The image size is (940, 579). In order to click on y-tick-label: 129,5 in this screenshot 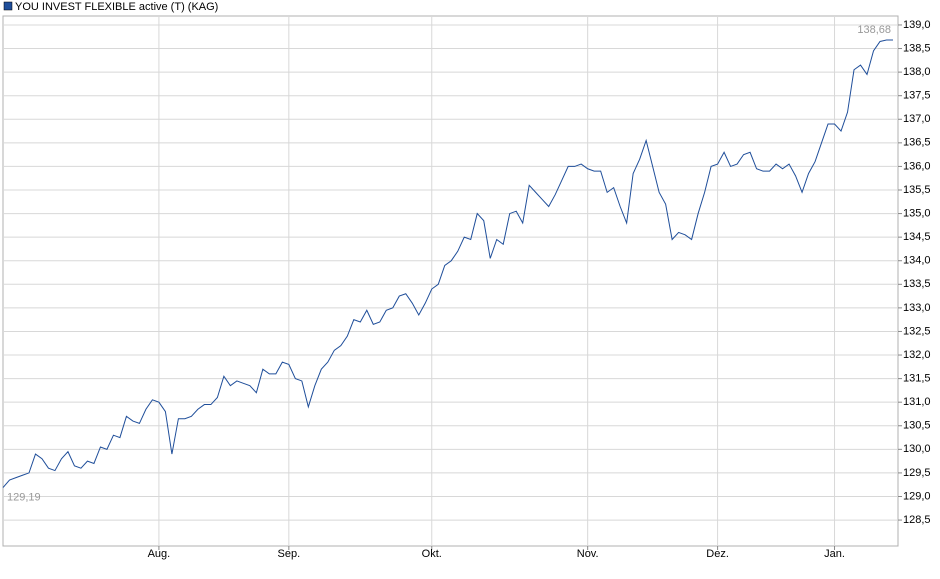, I will do `click(917, 473)`.